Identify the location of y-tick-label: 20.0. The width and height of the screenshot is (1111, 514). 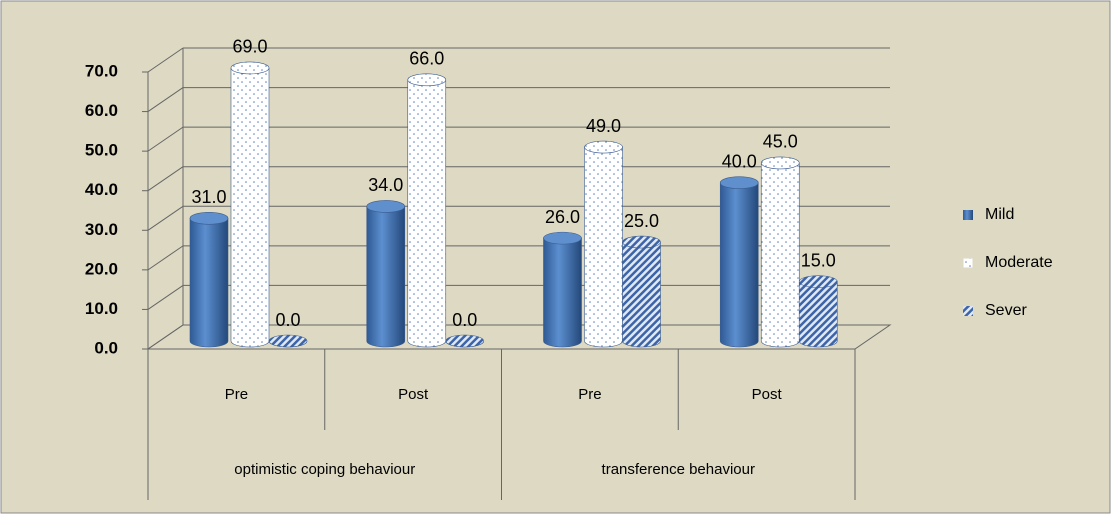
(101, 268).